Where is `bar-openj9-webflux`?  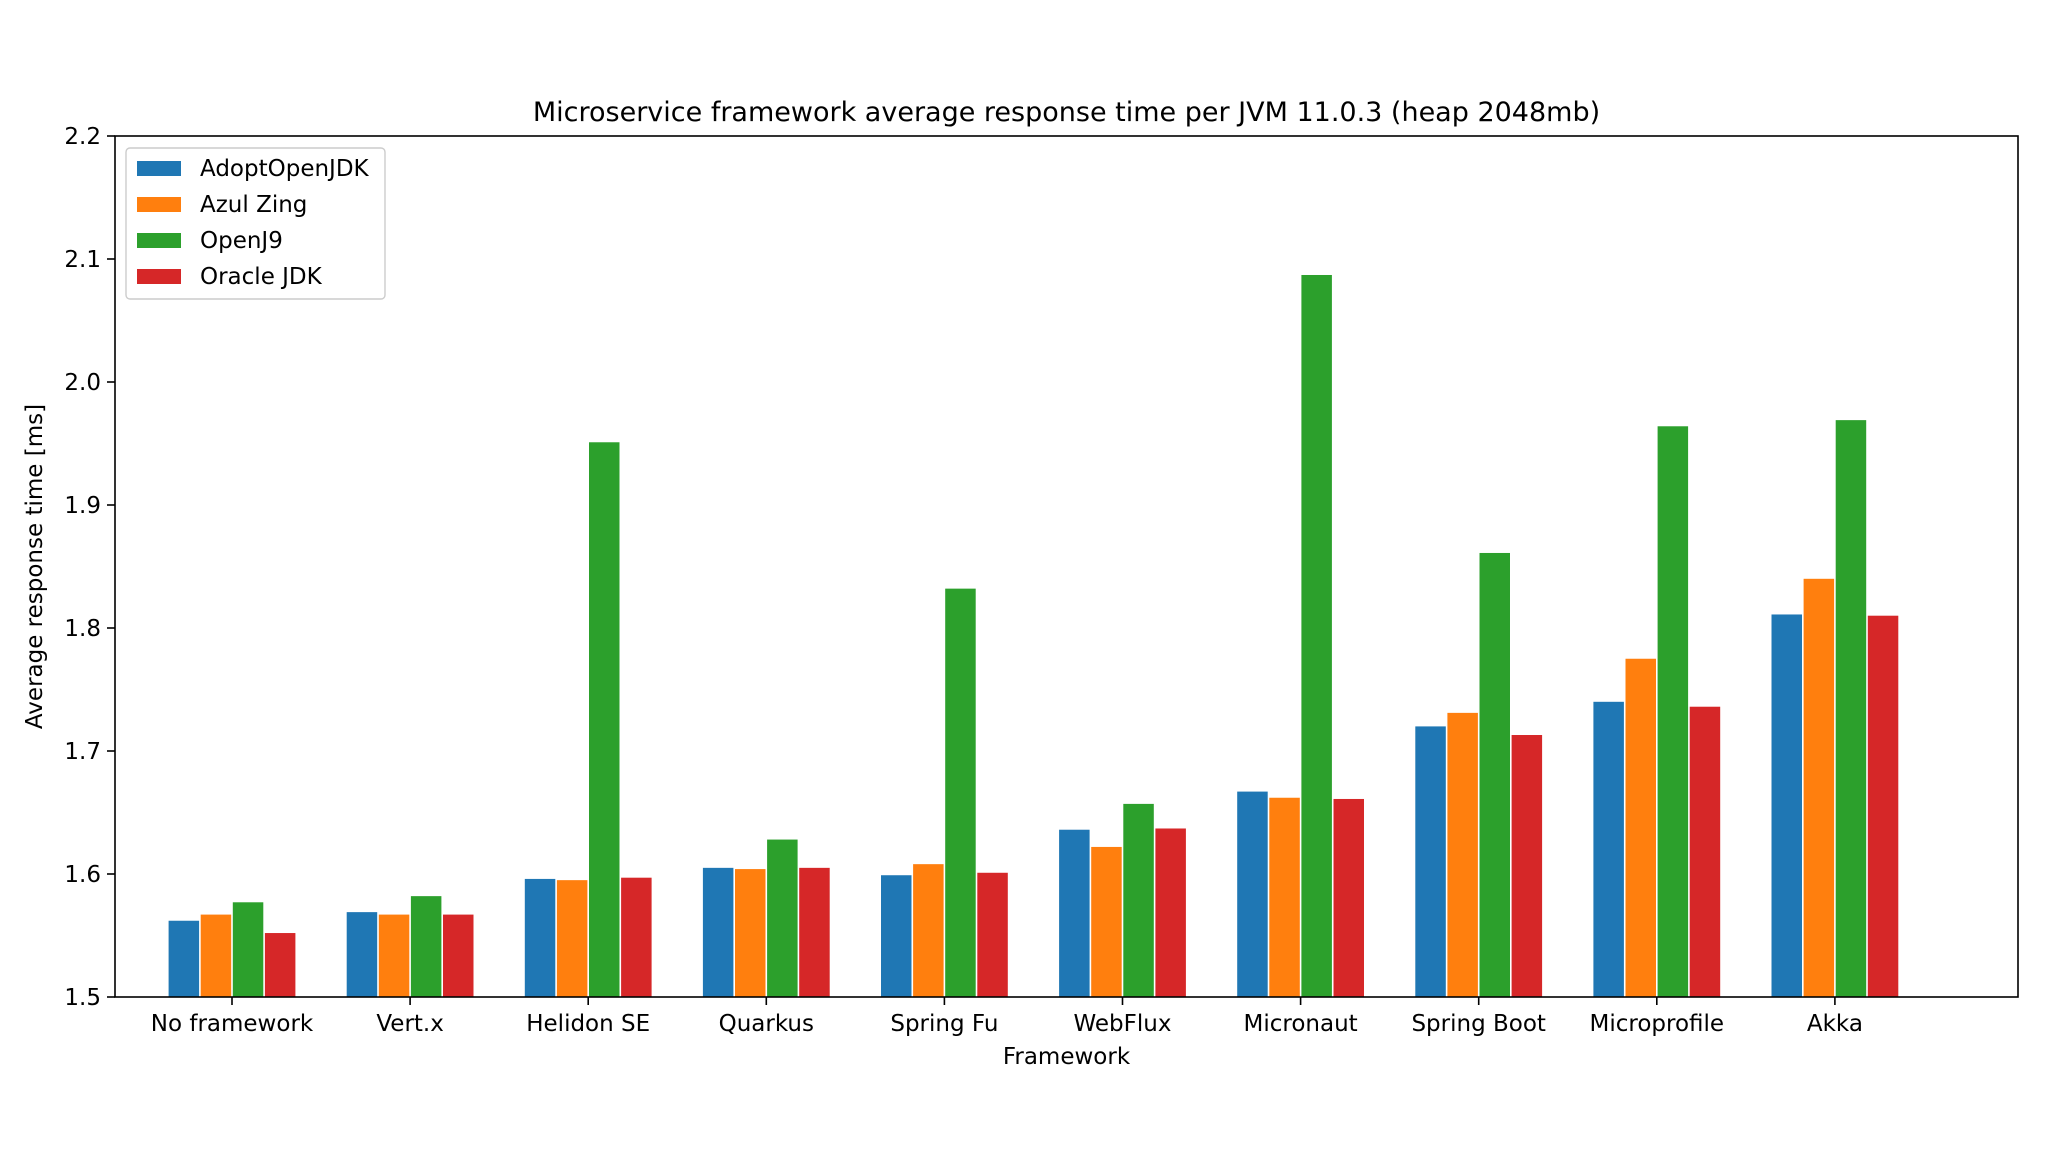
bar-openj9-webflux is located at coordinates (1138, 900).